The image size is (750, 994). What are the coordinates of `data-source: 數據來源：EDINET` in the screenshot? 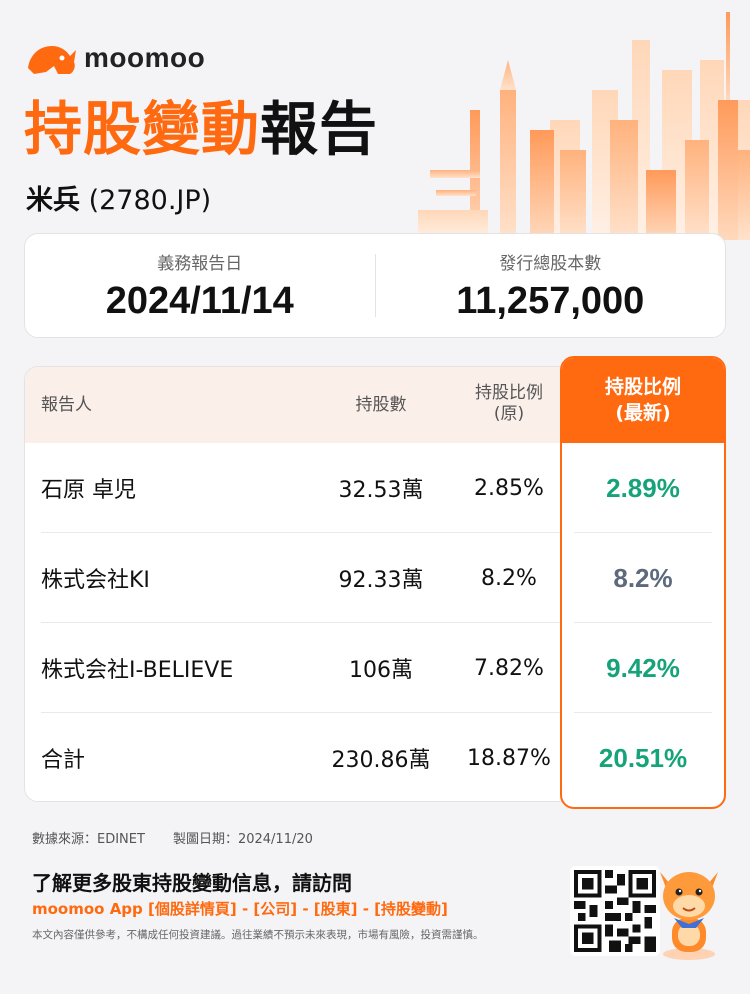 It's located at (88, 839).